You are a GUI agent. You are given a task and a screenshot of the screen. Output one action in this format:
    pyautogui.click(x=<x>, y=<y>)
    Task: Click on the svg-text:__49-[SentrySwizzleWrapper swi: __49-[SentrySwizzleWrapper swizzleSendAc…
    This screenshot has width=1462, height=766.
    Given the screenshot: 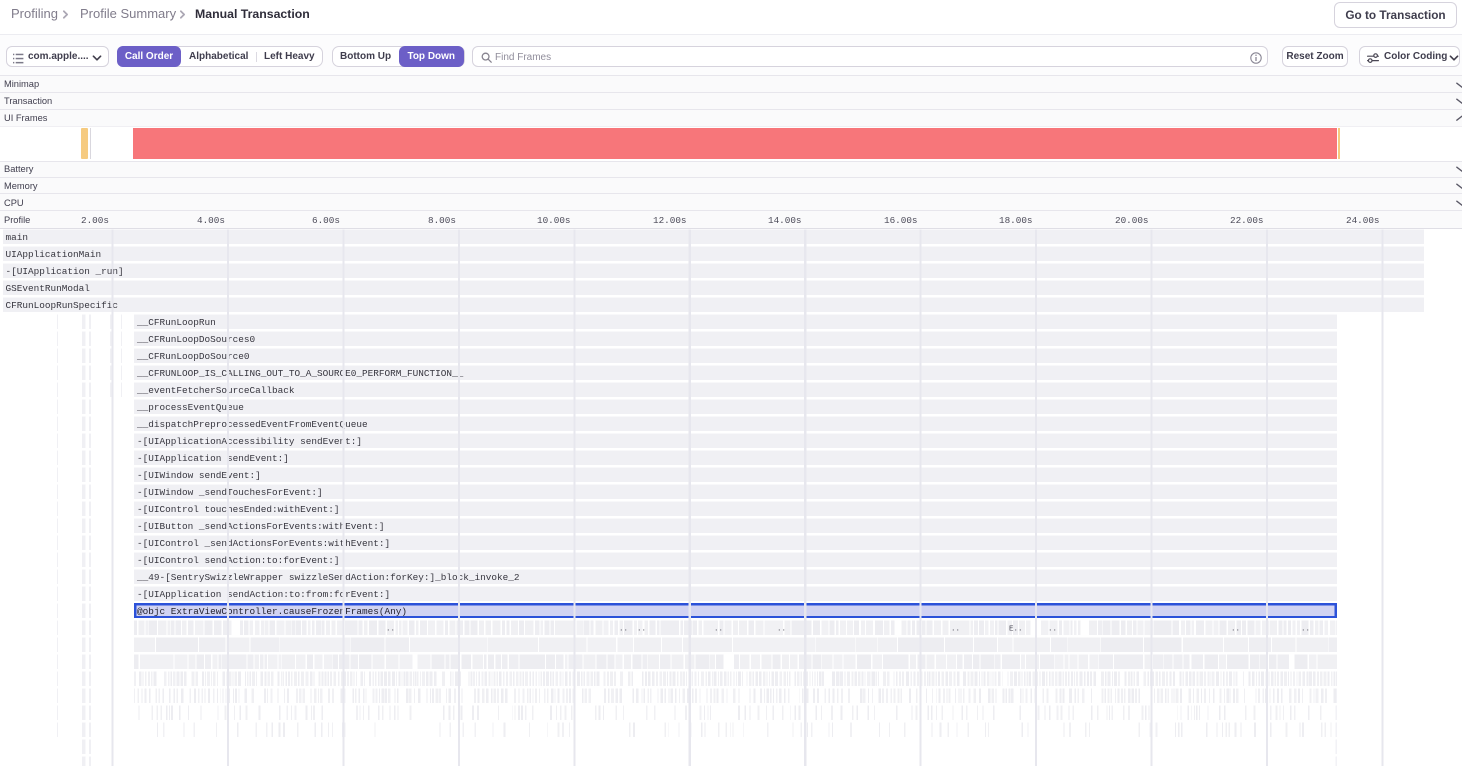 What is the action you would take?
    pyautogui.click(x=328, y=577)
    